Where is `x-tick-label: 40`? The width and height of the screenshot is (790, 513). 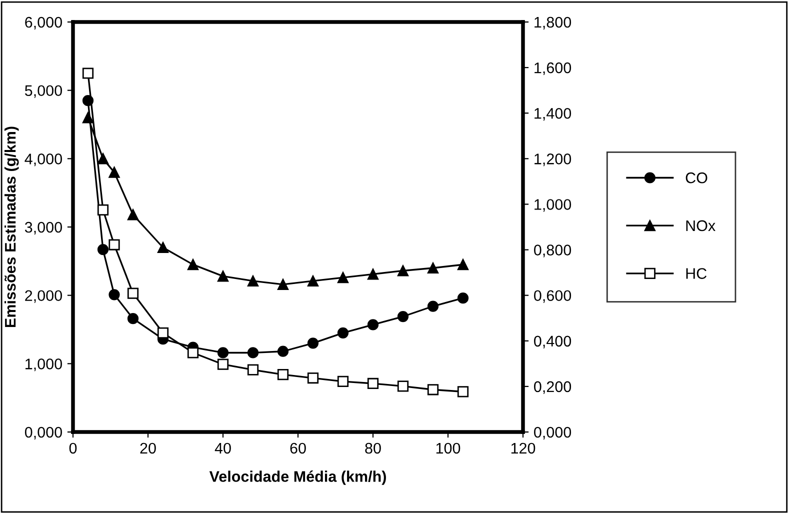 x-tick-label: 40 is located at coordinates (222, 448).